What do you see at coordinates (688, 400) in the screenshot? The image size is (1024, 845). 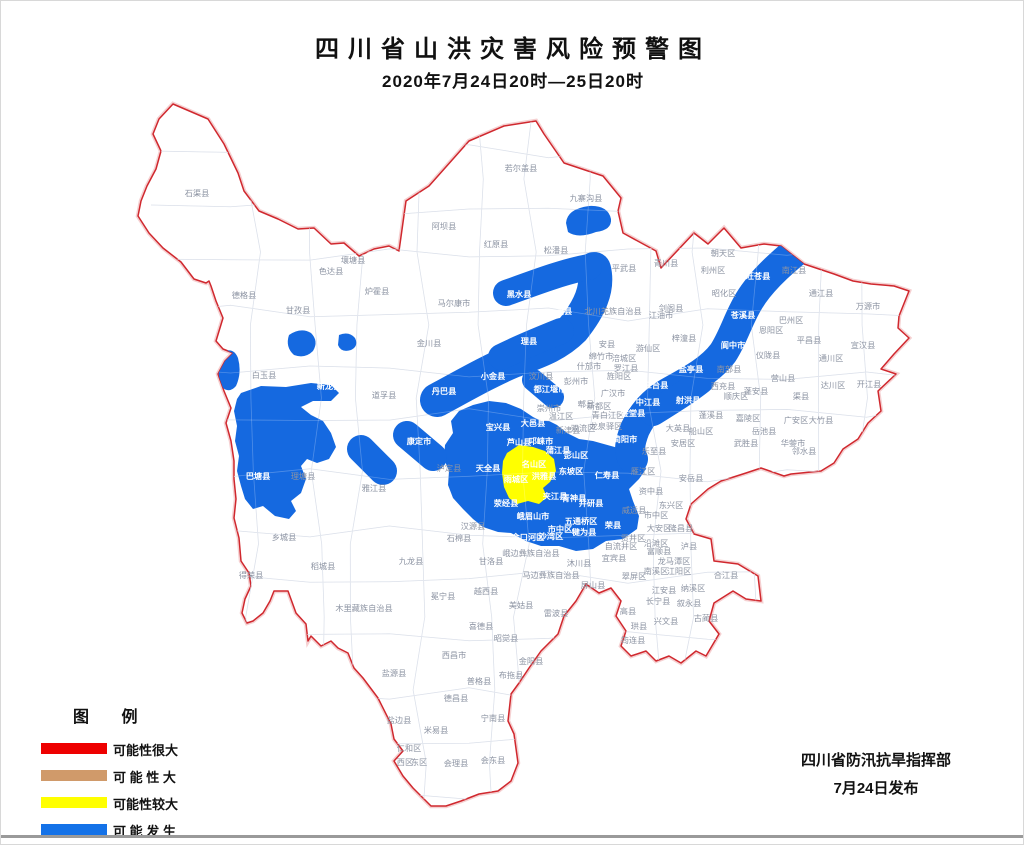 I see `county-label: 射洪县` at bounding box center [688, 400].